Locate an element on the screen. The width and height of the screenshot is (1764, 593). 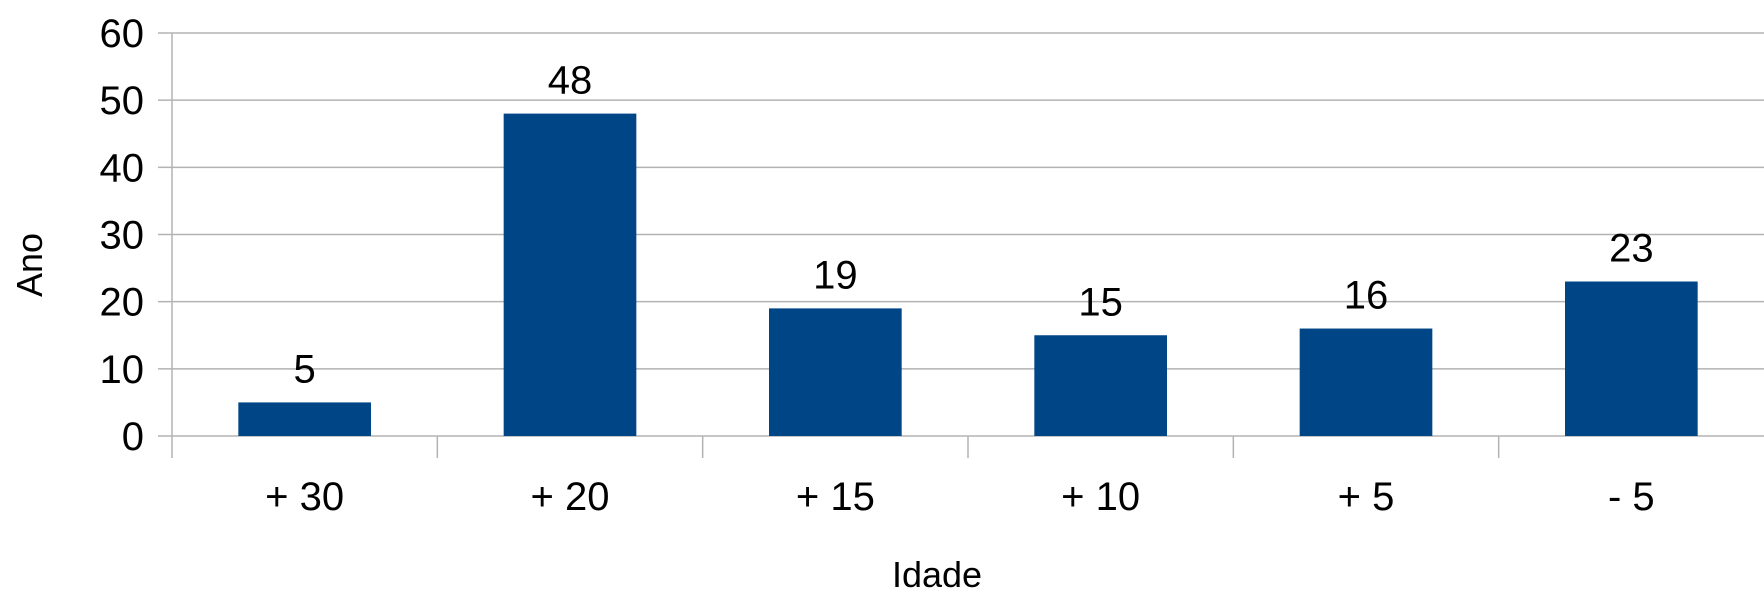
data-label: 5 is located at coordinates (305, 369).